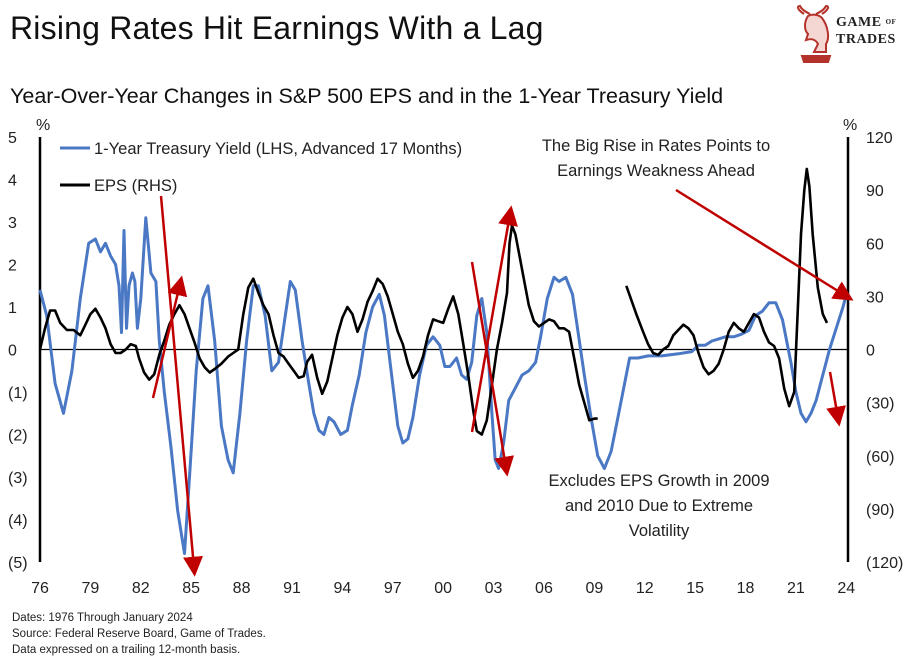 This screenshot has width=910, height=661. Describe the element at coordinates (859, 22) in the screenshot. I see `logo-line1: GAME` at that location.